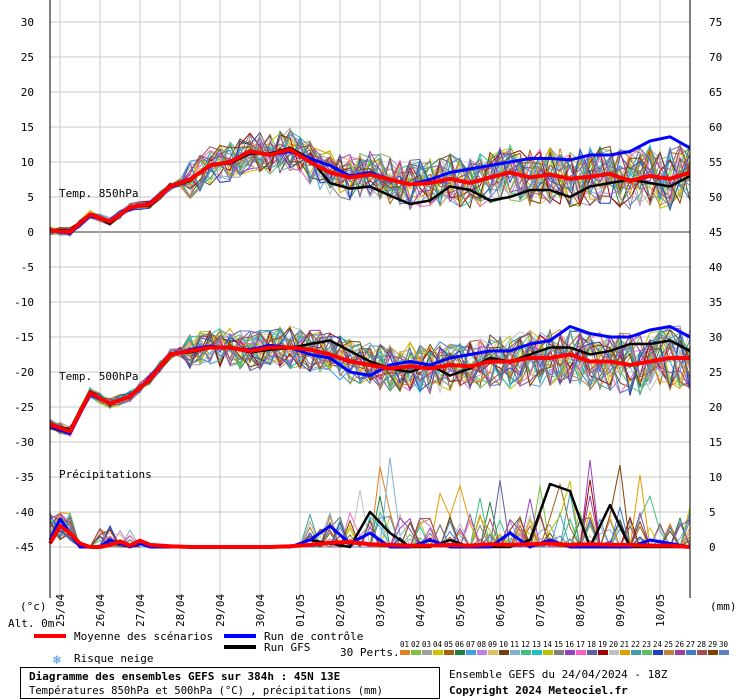 The image size is (740, 700). What do you see at coordinates (558, 674) in the screenshot?
I see `ensemble-run-label: Ensemble GEFS du 24/04/2024 - 18Z` at bounding box center [558, 674].